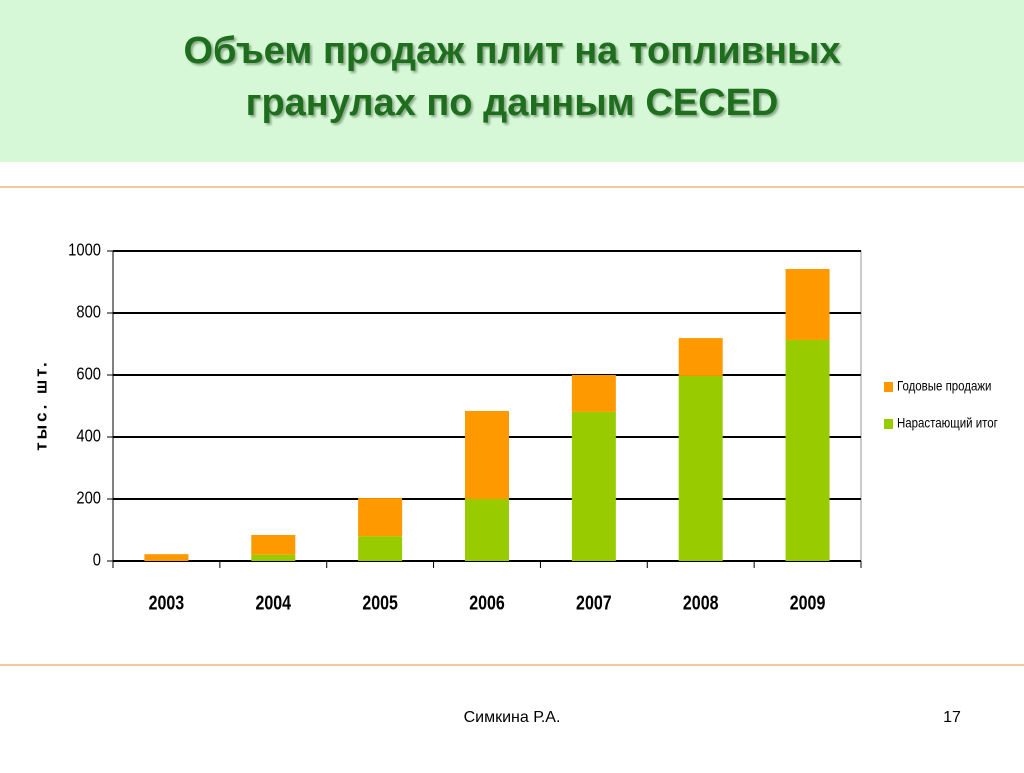 The image size is (1024, 773). I want to click on legend-label: Годовые продажи, so click(944, 386).